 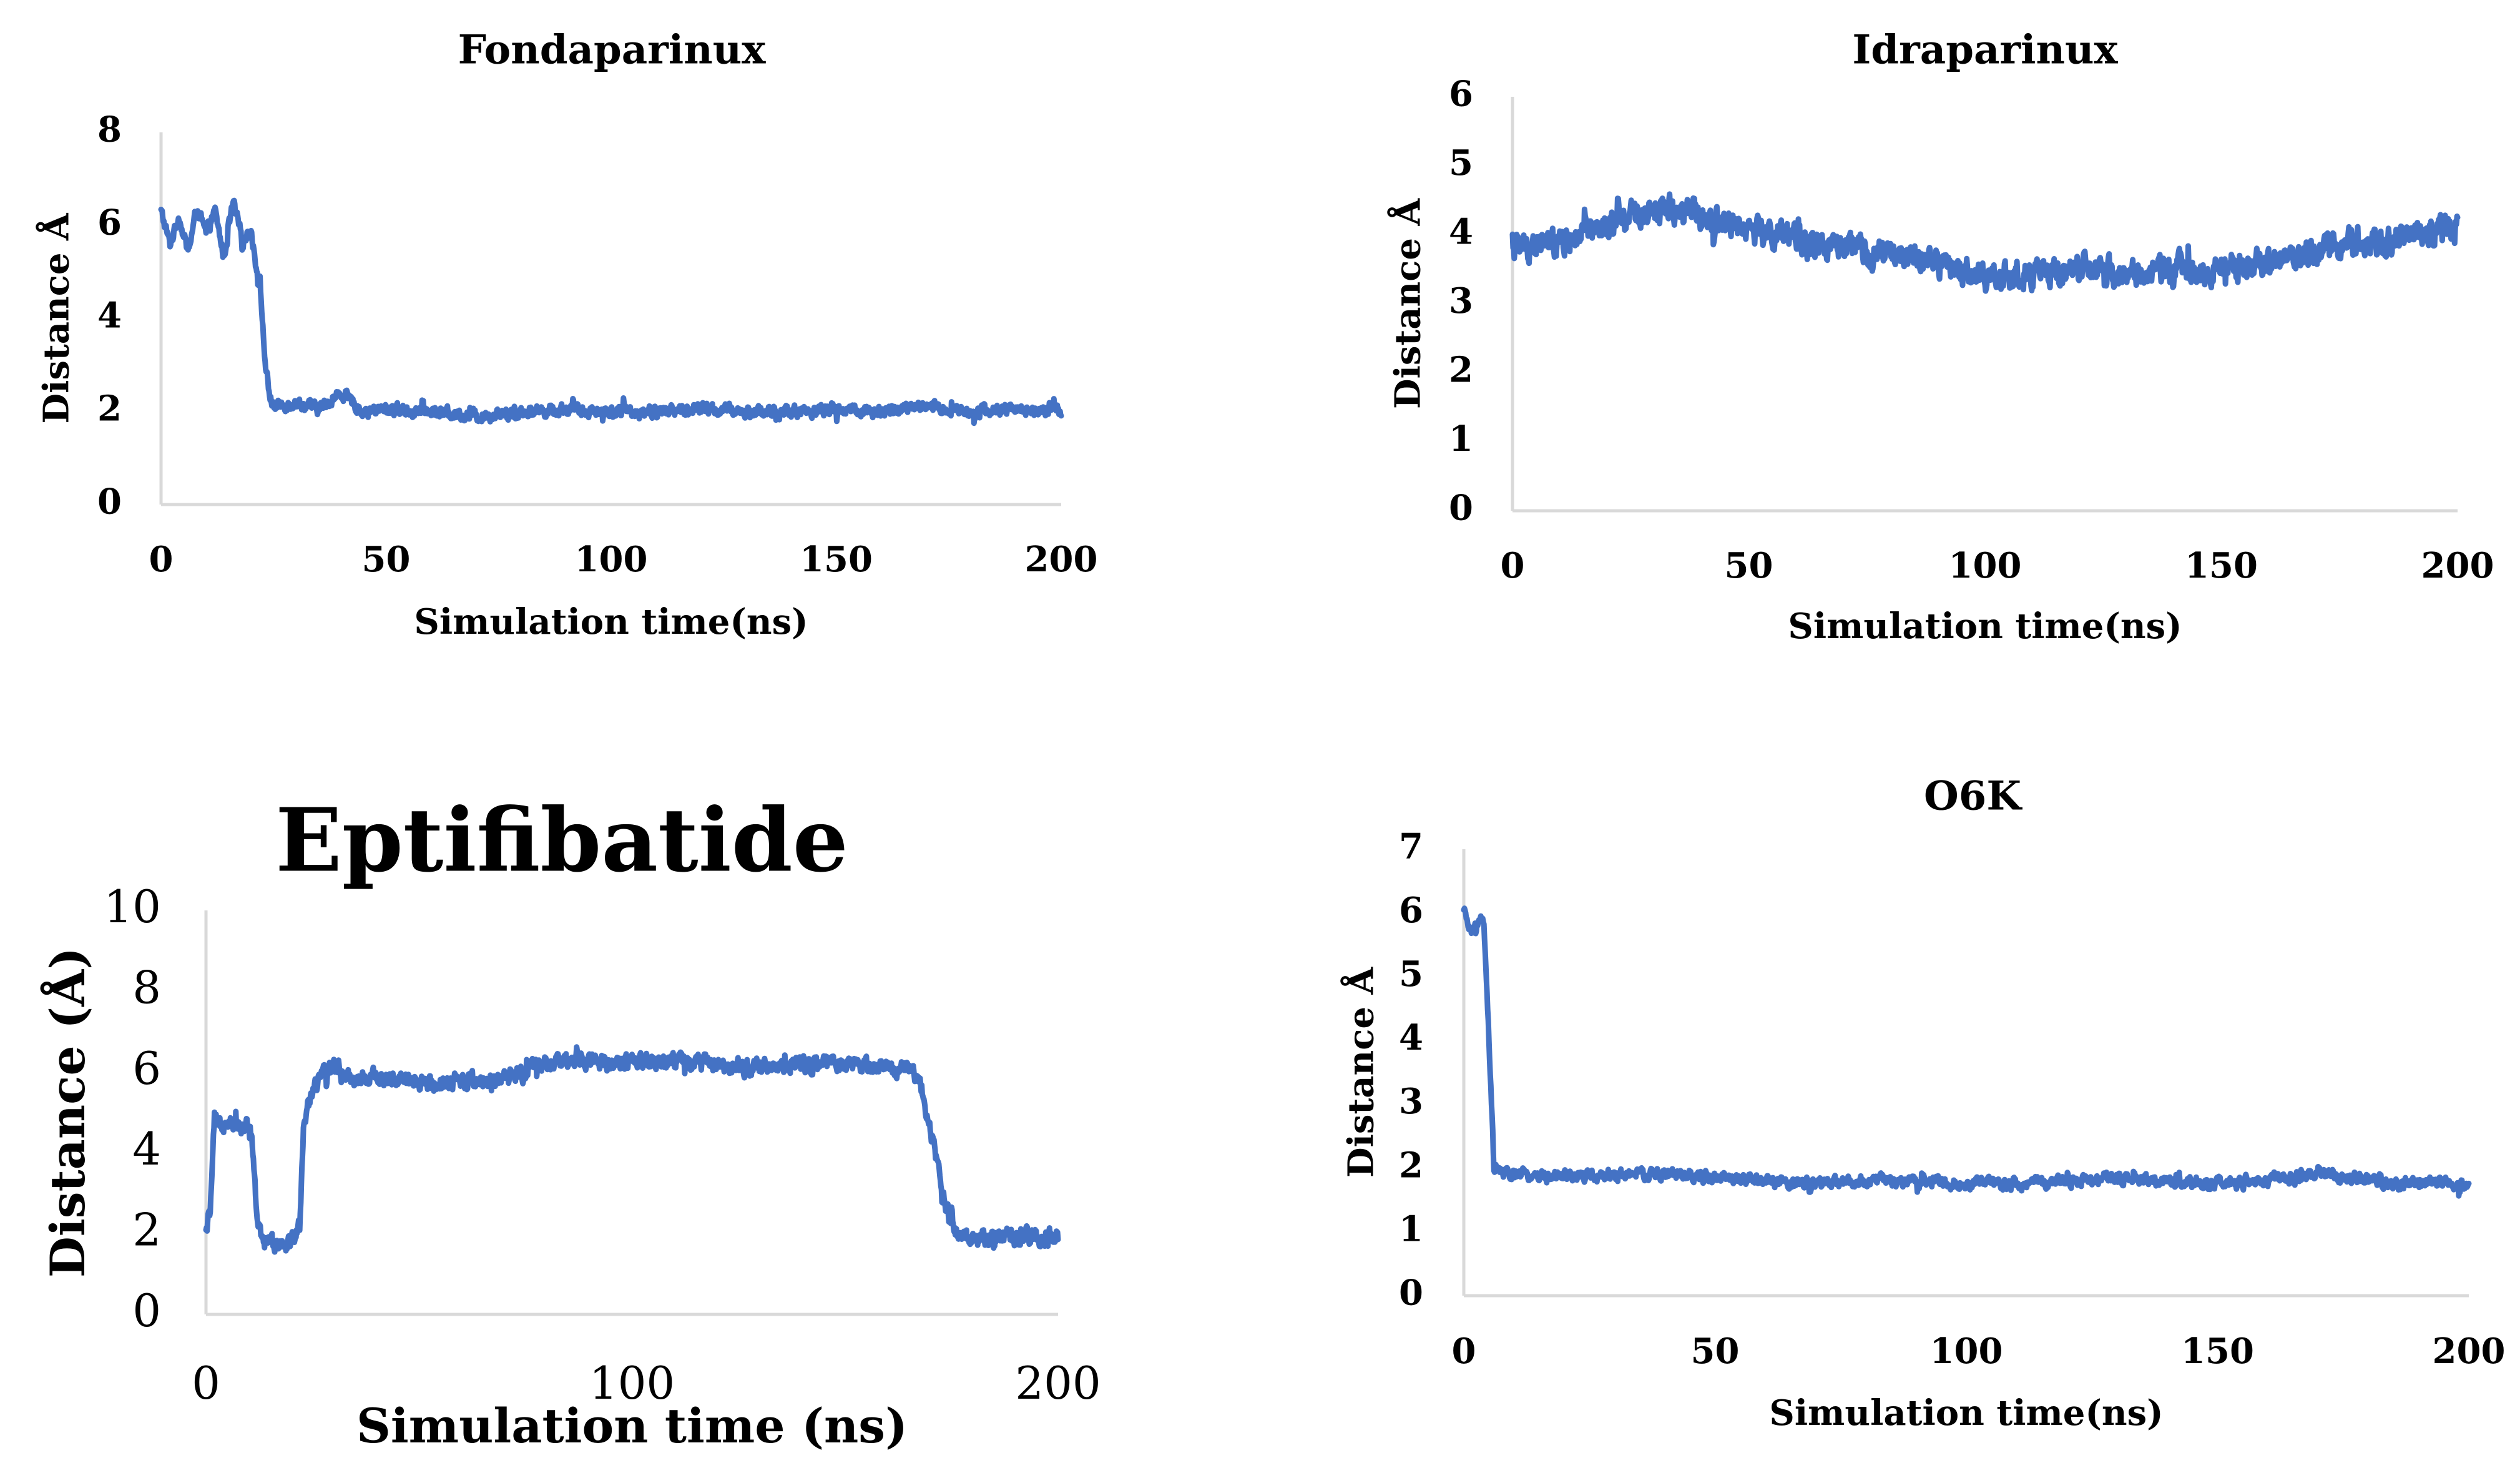 What do you see at coordinates (1973, 796) in the screenshot?
I see `chart-title: O6K` at bounding box center [1973, 796].